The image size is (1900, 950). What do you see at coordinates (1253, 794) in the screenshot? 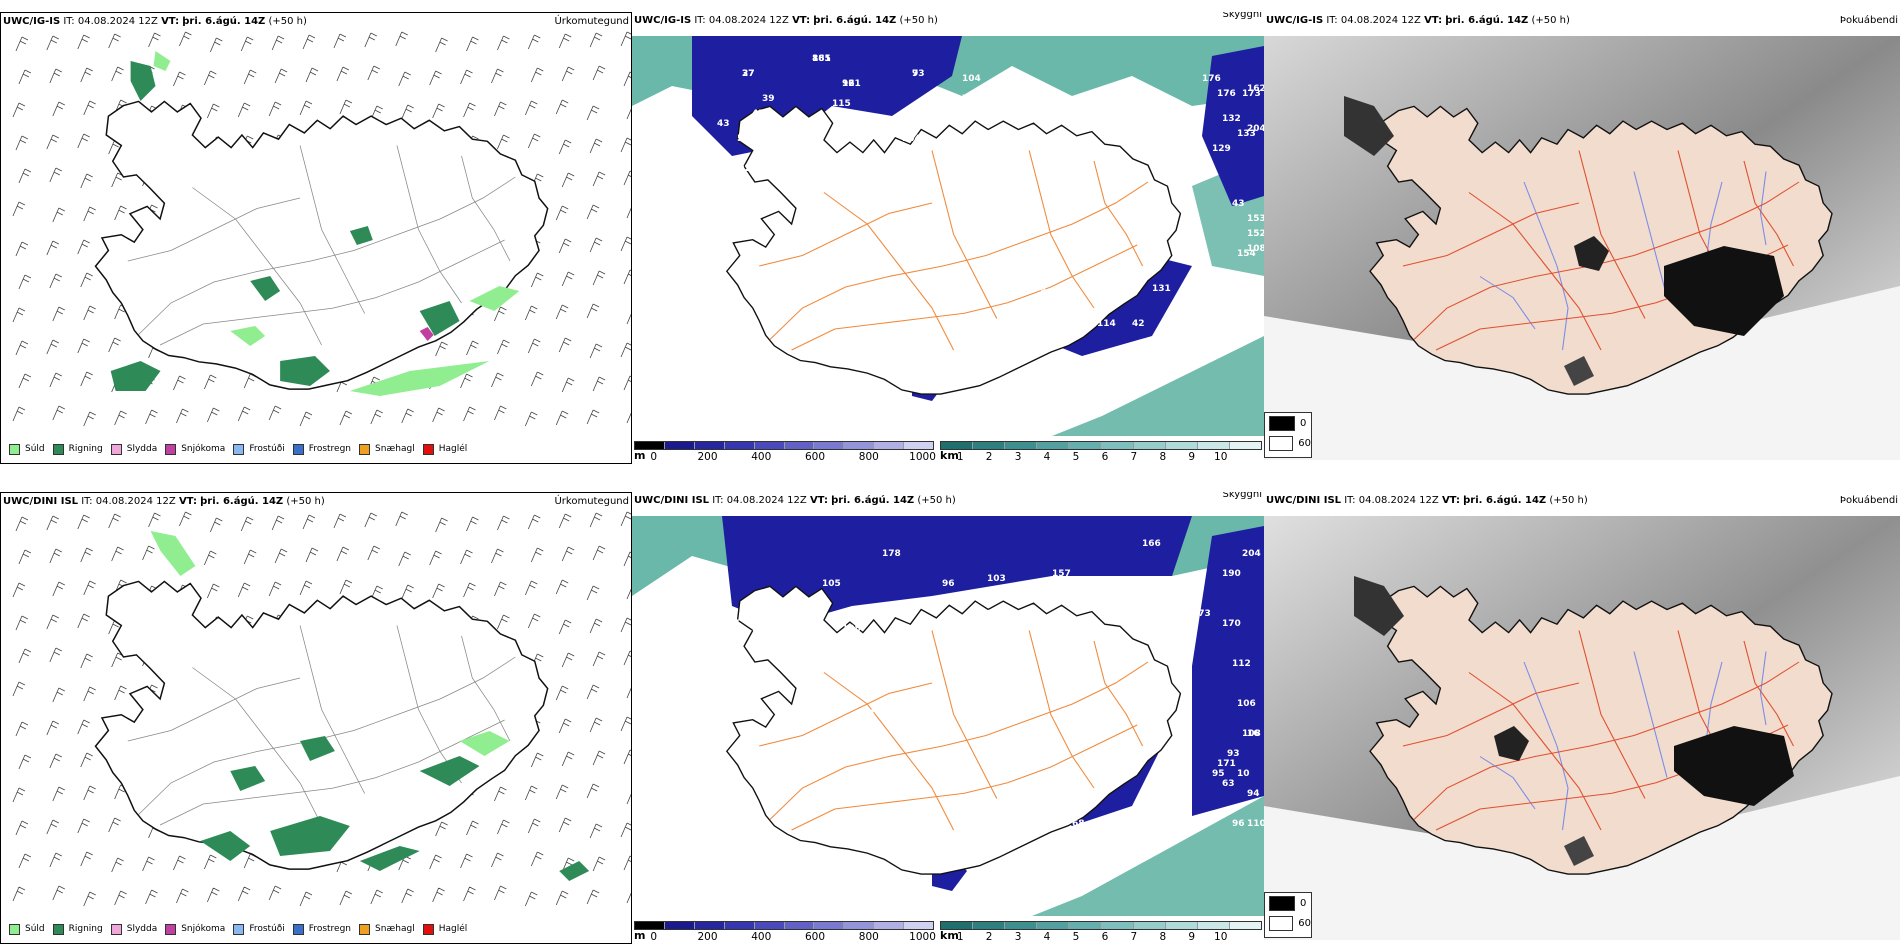
I see `cloud-base-label: 94` at bounding box center [1253, 794].